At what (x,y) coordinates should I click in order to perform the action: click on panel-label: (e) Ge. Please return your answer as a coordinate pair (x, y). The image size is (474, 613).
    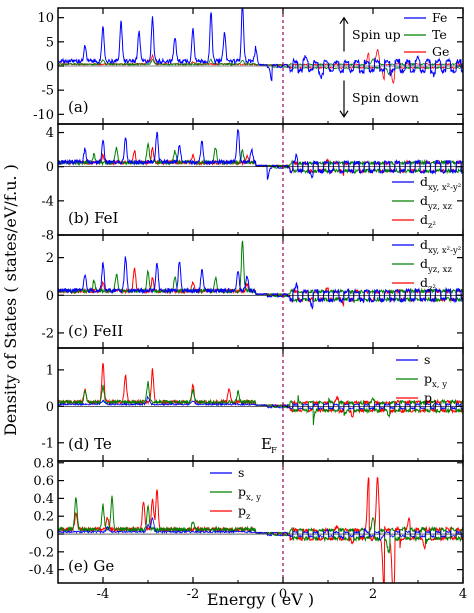
    Looking at the image, I should click on (91, 566).